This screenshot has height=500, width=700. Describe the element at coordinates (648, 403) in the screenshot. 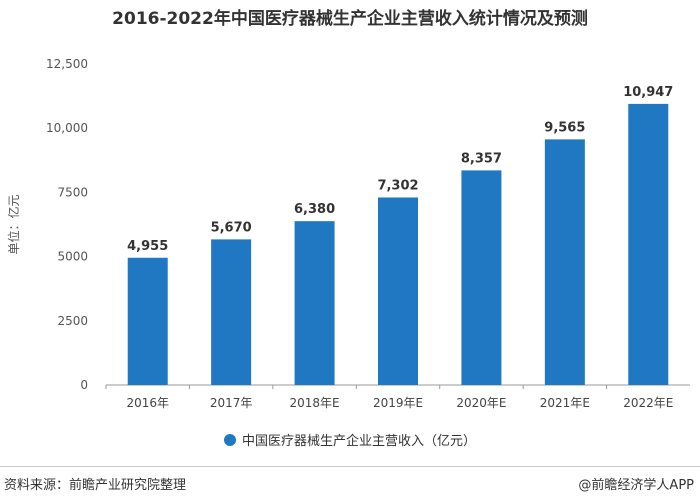

I see `x-tick-label: 2022年E` at that location.